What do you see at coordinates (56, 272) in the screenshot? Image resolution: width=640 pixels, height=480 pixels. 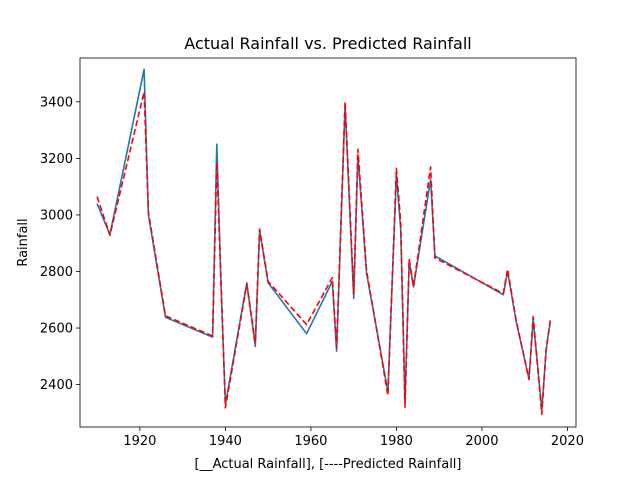 I see `y-tick-label: 2800` at bounding box center [56, 272].